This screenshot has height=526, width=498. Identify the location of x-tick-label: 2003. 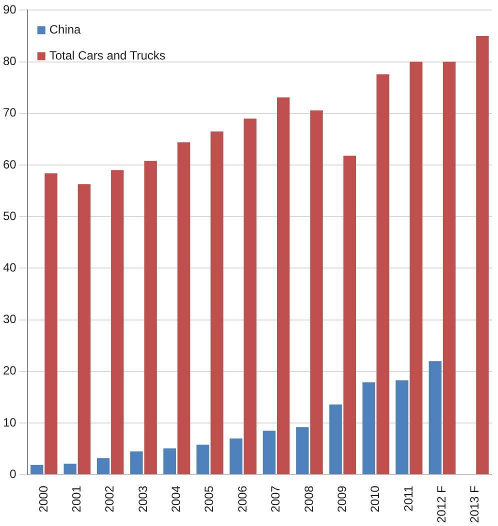
(143, 498).